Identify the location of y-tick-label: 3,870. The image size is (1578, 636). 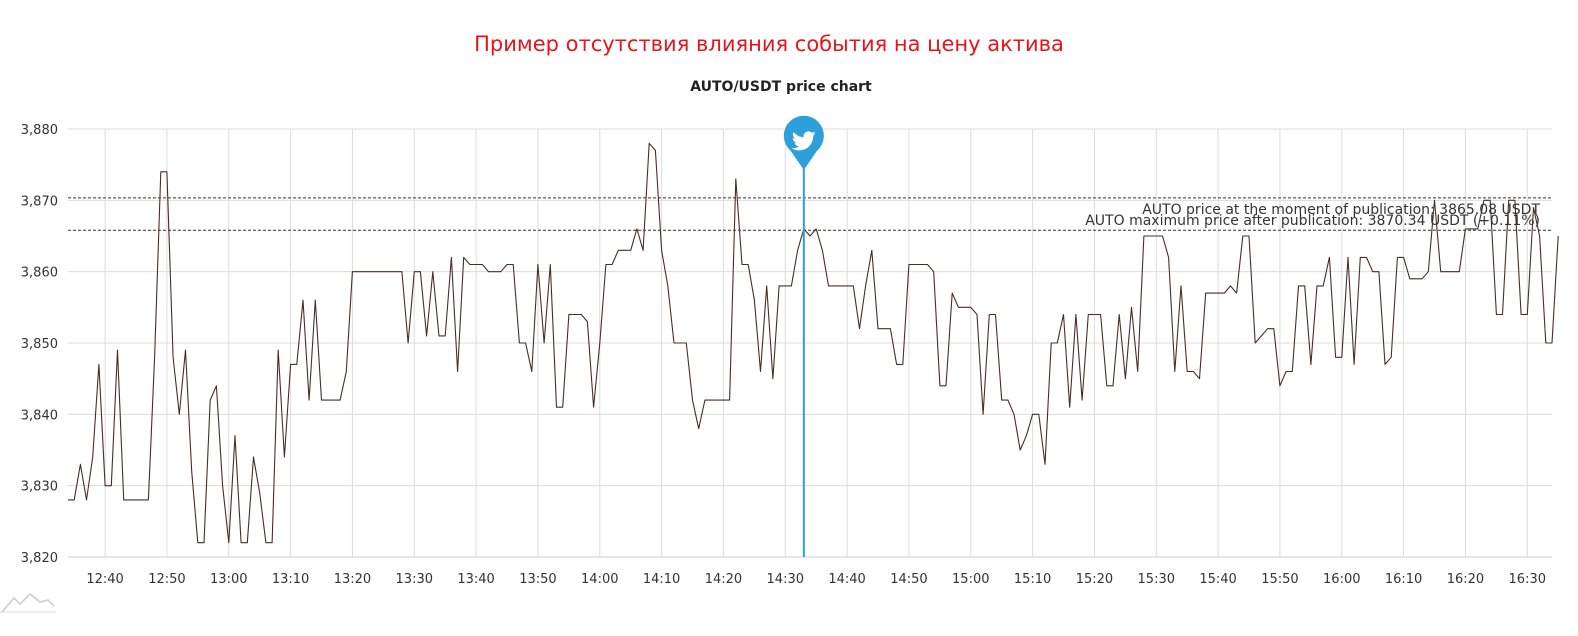
(39, 201).